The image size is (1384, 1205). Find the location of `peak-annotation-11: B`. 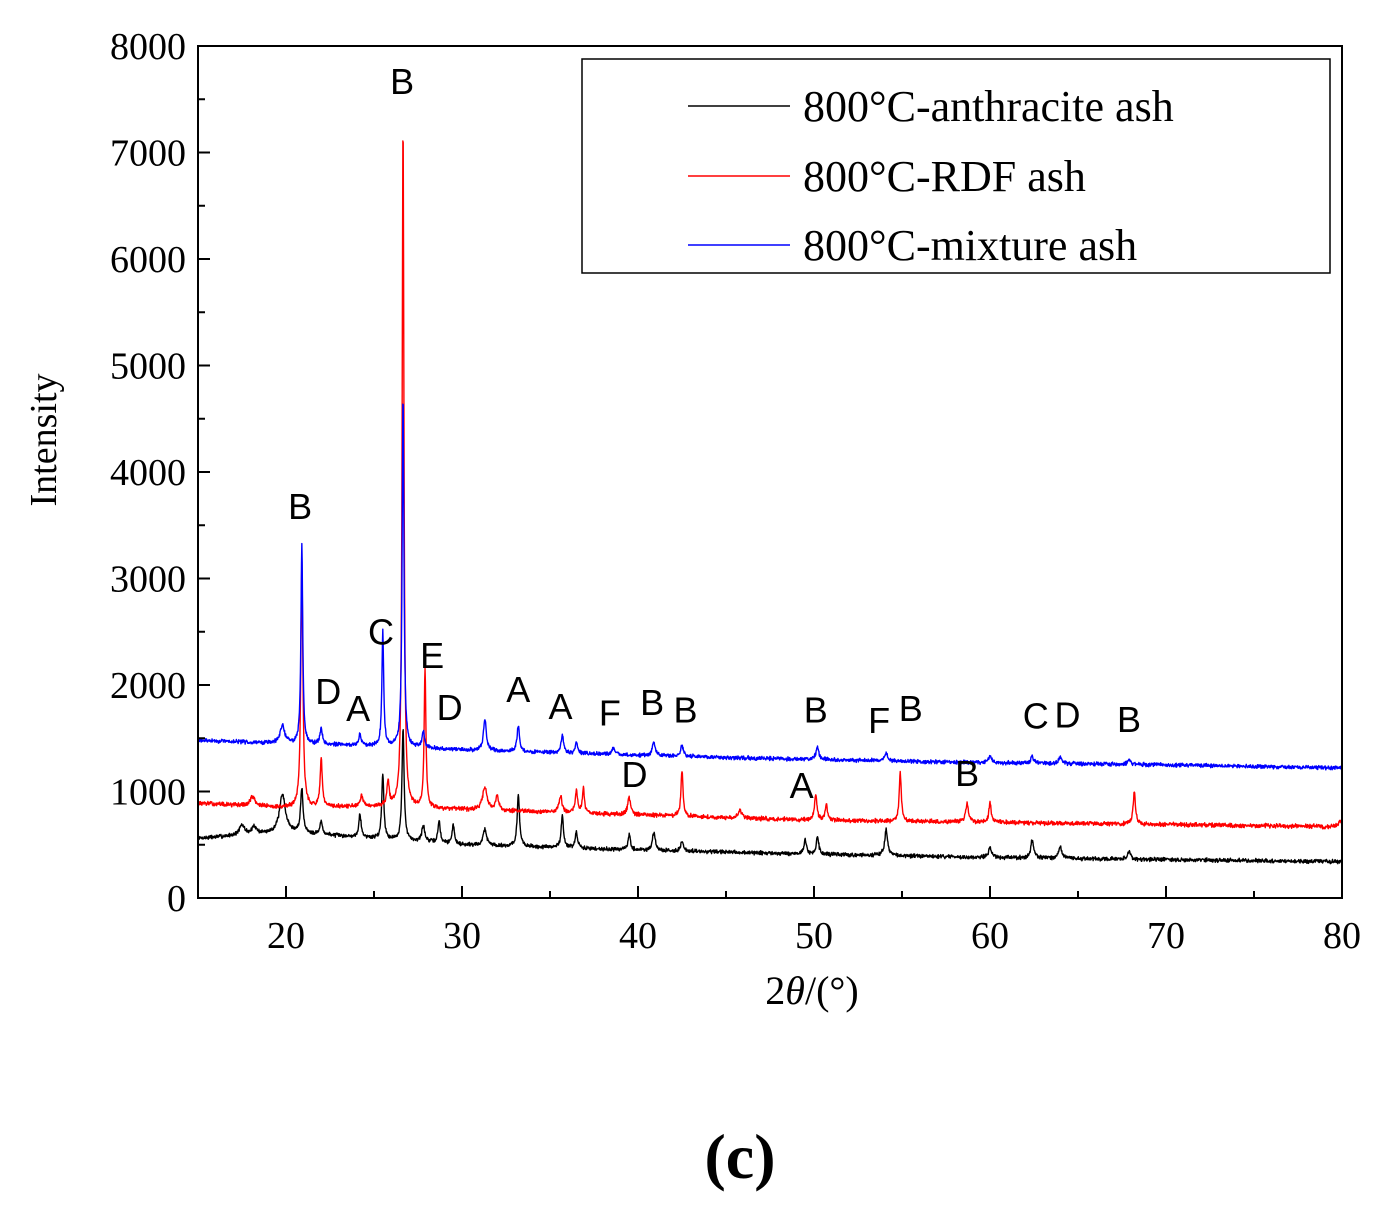

peak-annotation-11: B is located at coordinates (686, 709).